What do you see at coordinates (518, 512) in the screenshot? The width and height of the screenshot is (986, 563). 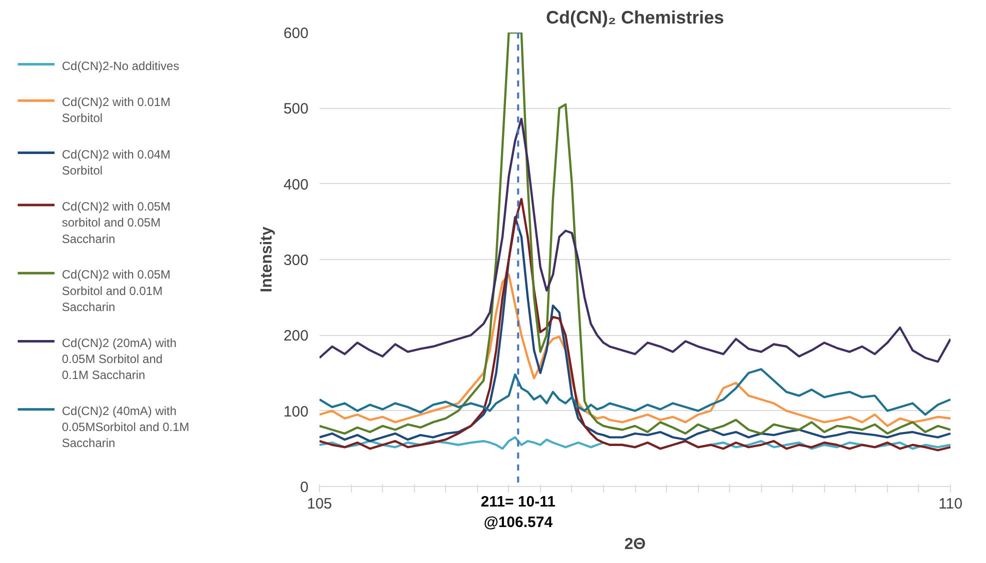 I see `ref-line-label: 211= 10-11 @106.574` at bounding box center [518, 512].